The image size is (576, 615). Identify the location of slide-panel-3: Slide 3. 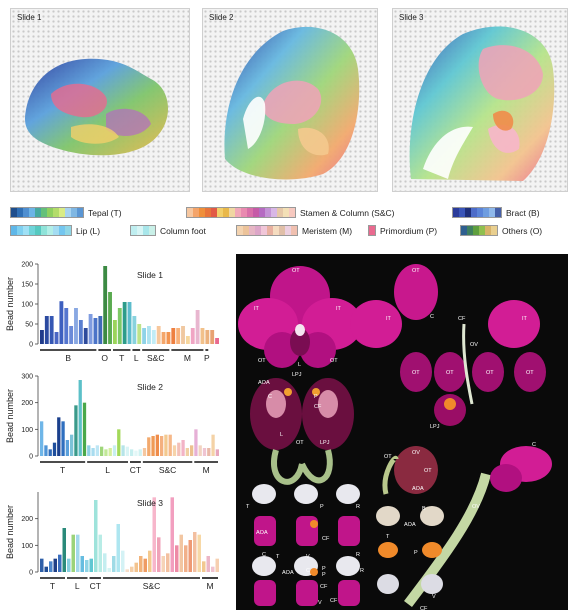
(480, 100).